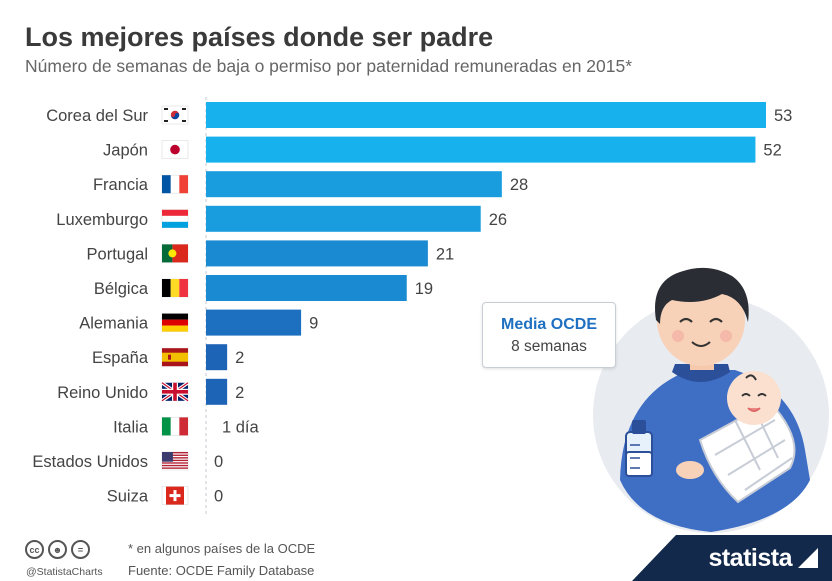  I want to click on value-label: 52, so click(772, 151).